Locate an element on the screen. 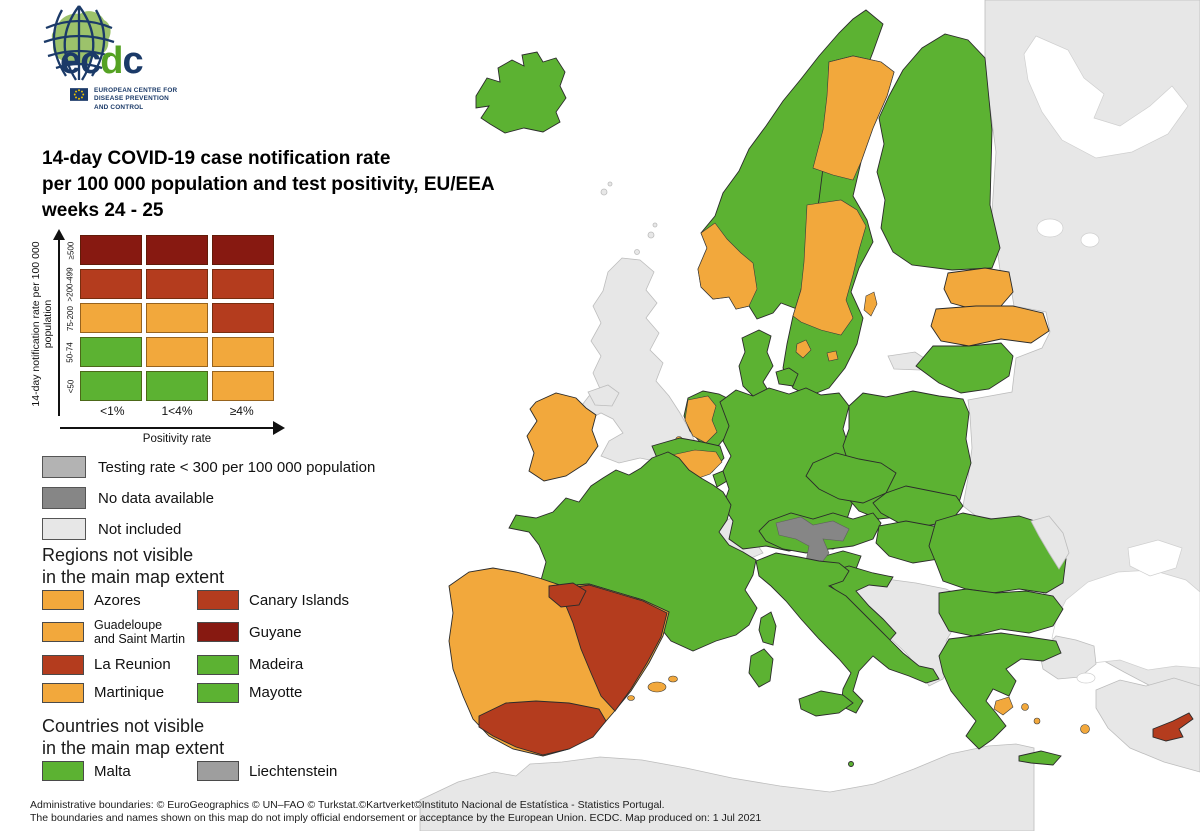 This screenshot has height=831, width=1200. countries-list: Malta Liechtenstein is located at coordinates (214, 771).